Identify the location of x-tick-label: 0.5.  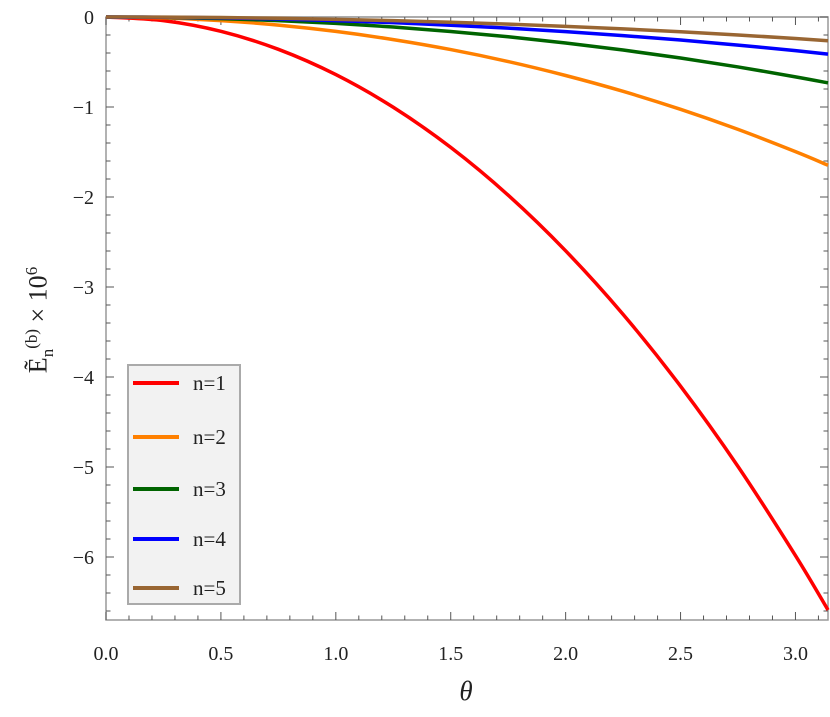
(220, 654).